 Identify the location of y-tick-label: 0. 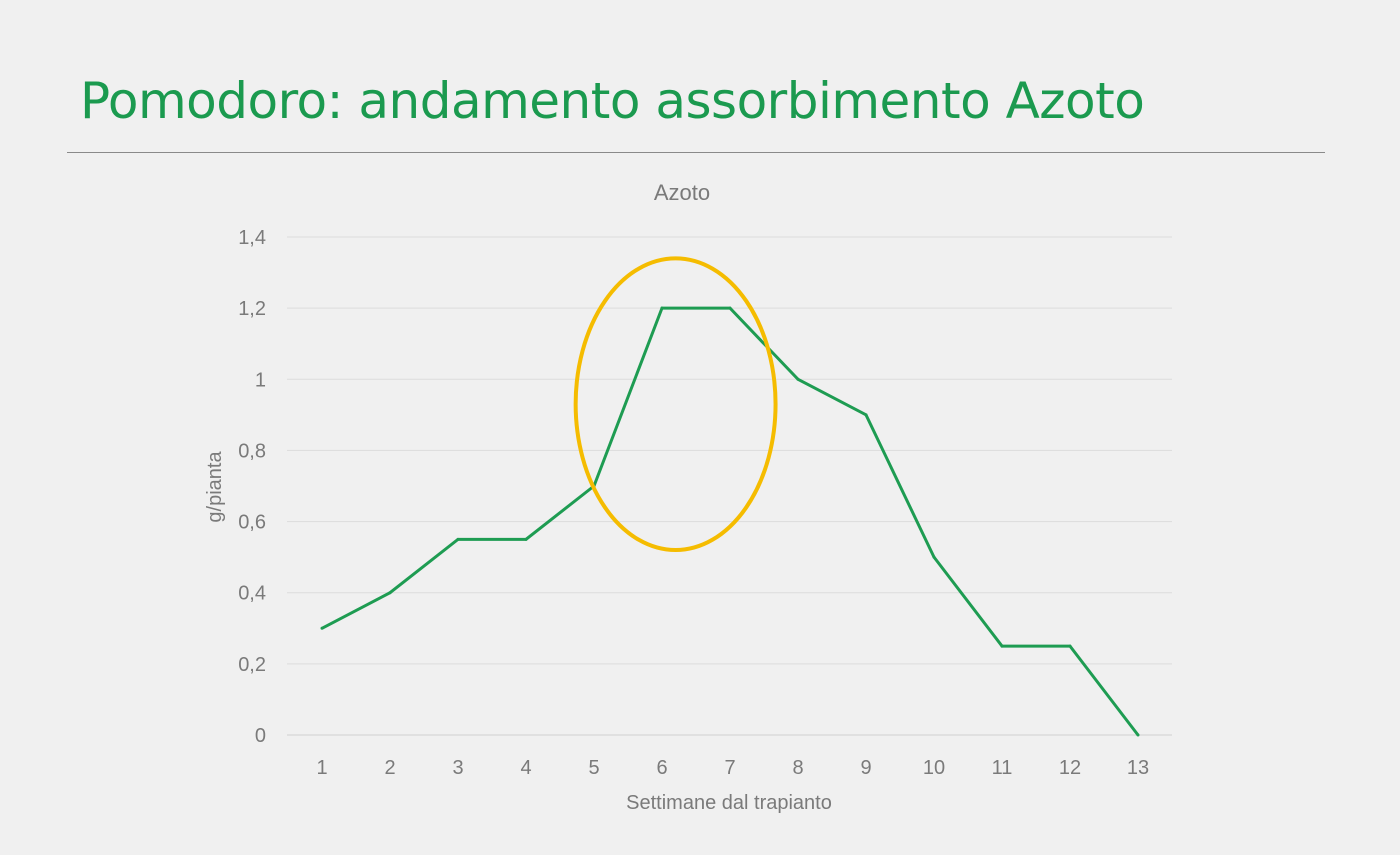
(260, 736).